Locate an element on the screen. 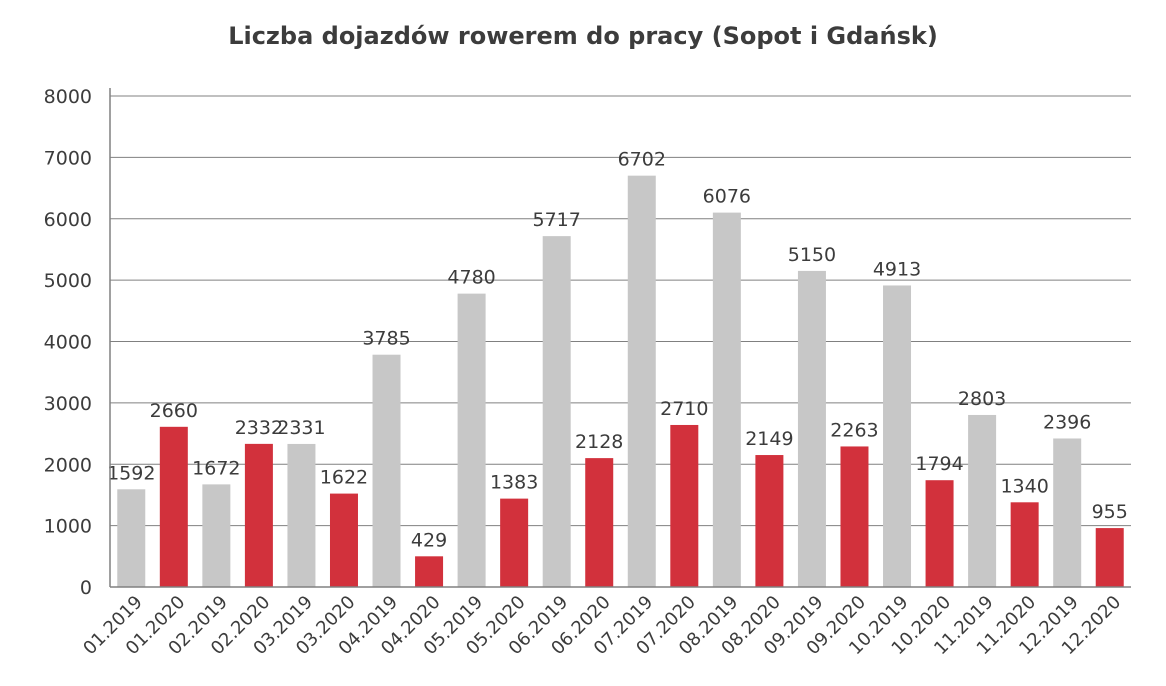 The width and height of the screenshot is (1166, 686). data-label: 2660 is located at coordinates (174, 411).